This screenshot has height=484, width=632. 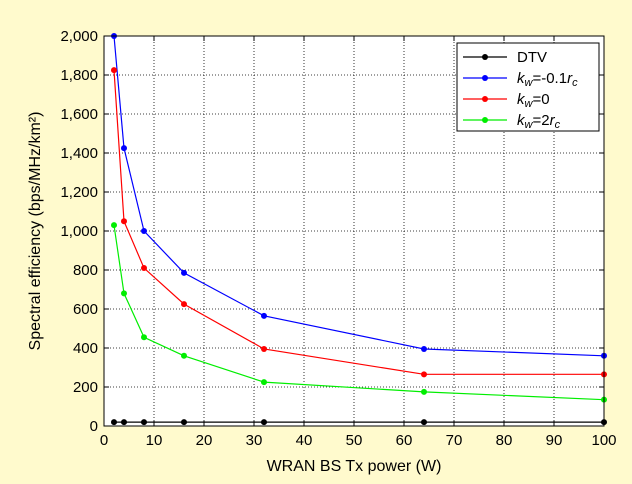 I want to click on y-tick-label: 1,000, so click(x=79, y=231).